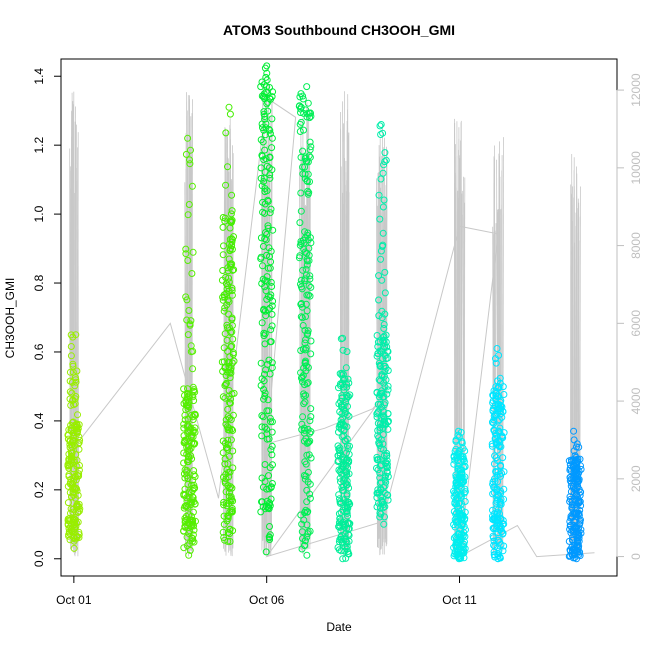 This screenshot has width=650, height=650. I want to click on y-tick-label: 0.4, so click(39, 420).